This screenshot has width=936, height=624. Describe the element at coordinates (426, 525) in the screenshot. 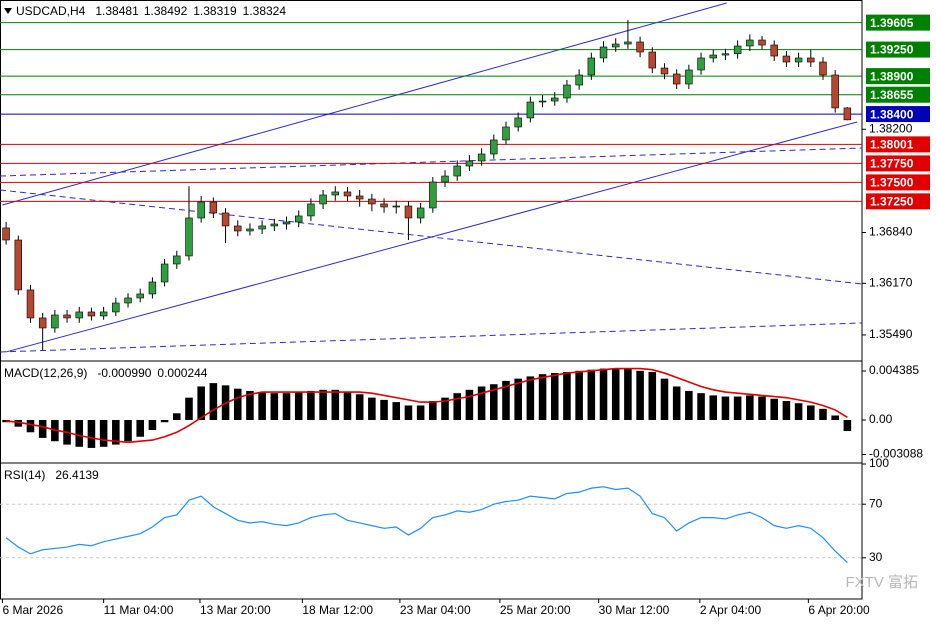

I see `rsi-line` at that location.